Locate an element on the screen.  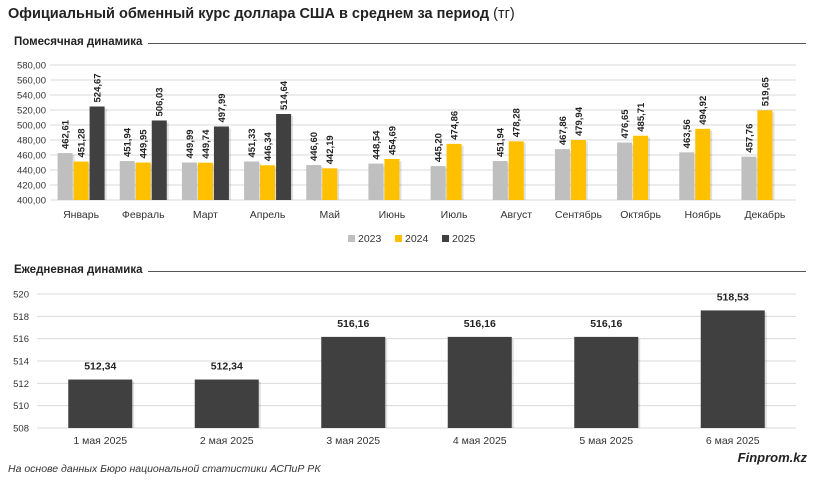
category-label: Август is located at coordinates (516, 215).